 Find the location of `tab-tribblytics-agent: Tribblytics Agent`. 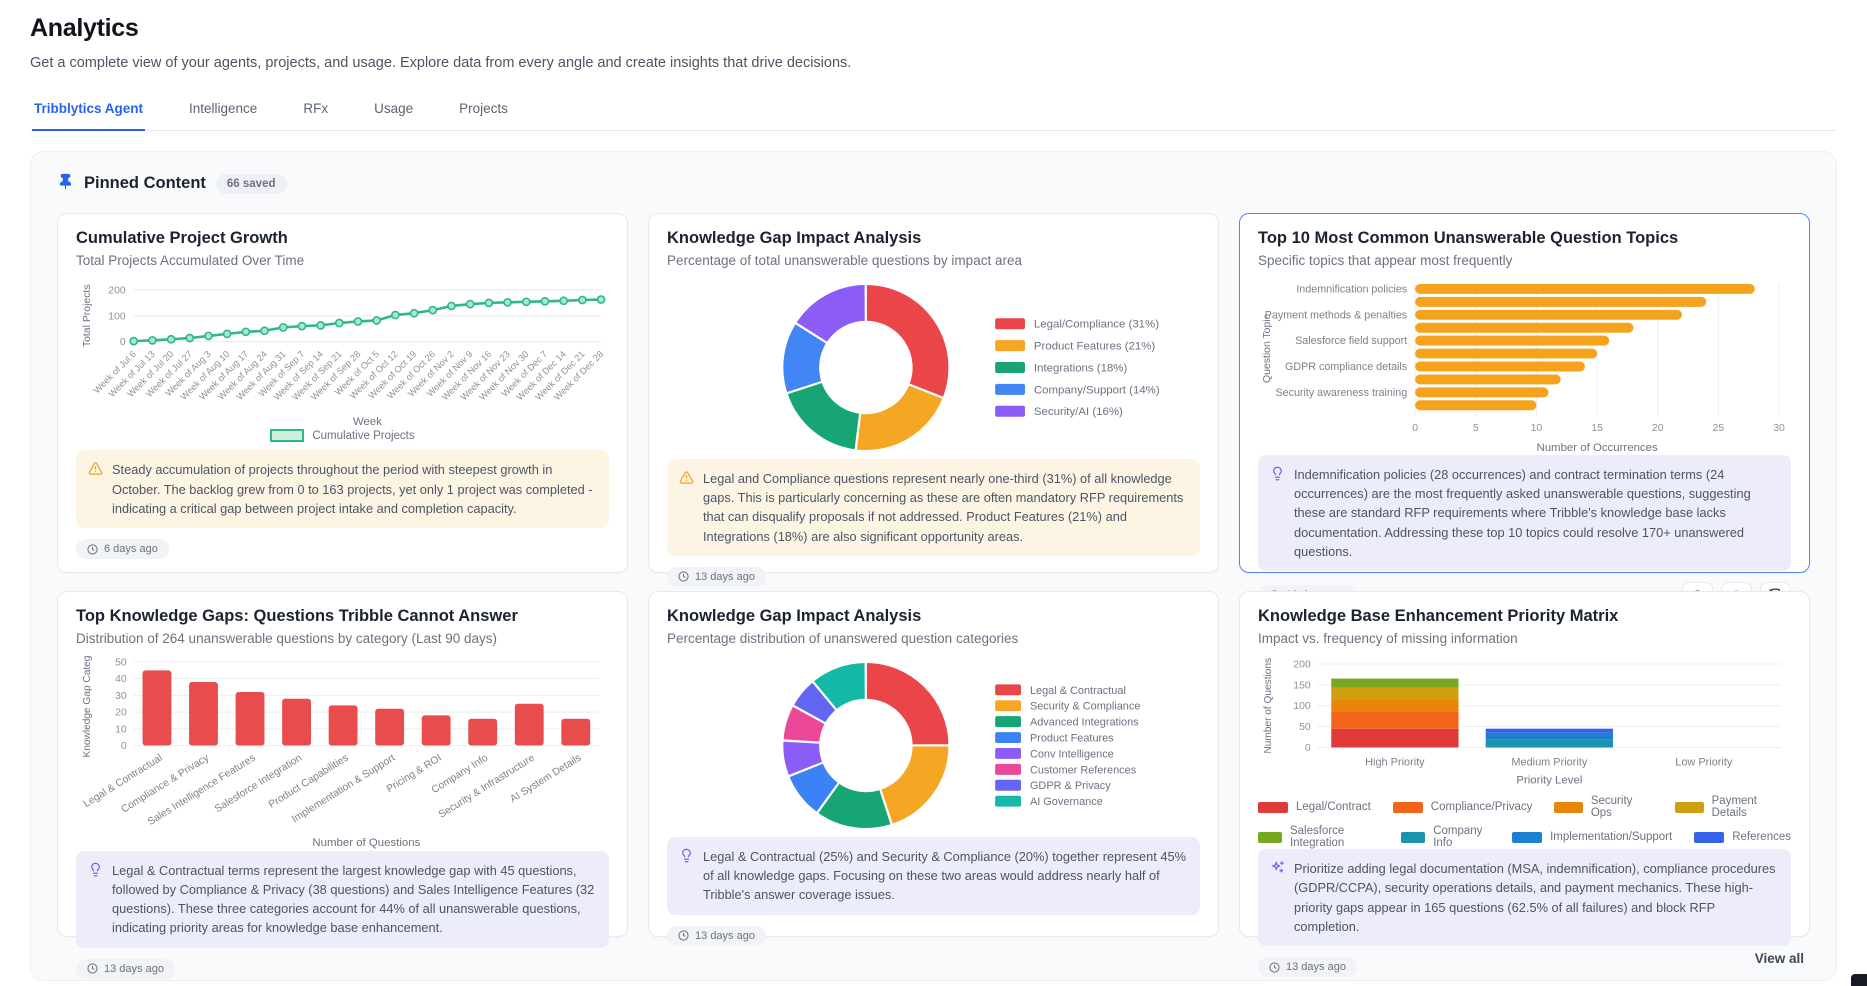

tab-tribblytics-agent: Tribblytics Agent is located at coordinates (89, 113).